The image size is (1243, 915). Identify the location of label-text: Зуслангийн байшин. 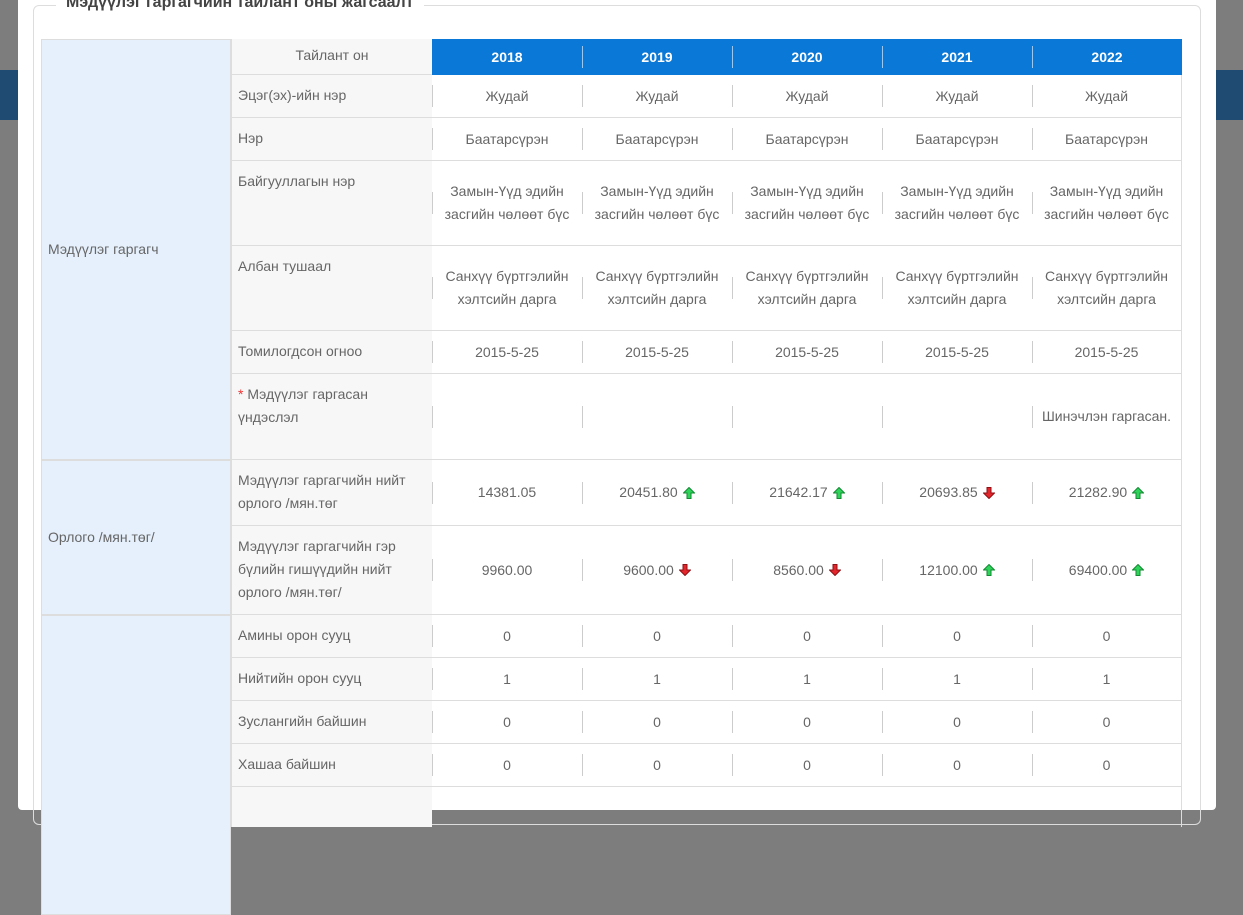
(302, 721).